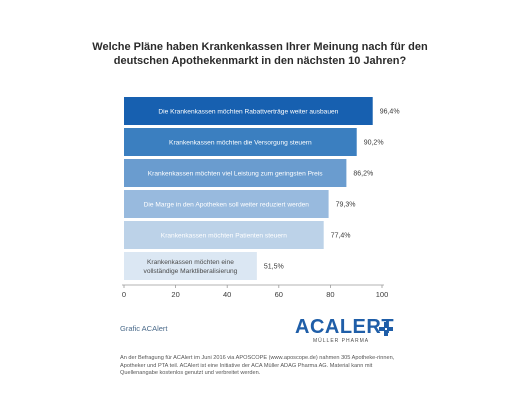 This screenshot has height=414, width=514. Describe the element at coordinates (345, 327) in the screenshot. I see `logo-wordmark: ACALERT` at that location.